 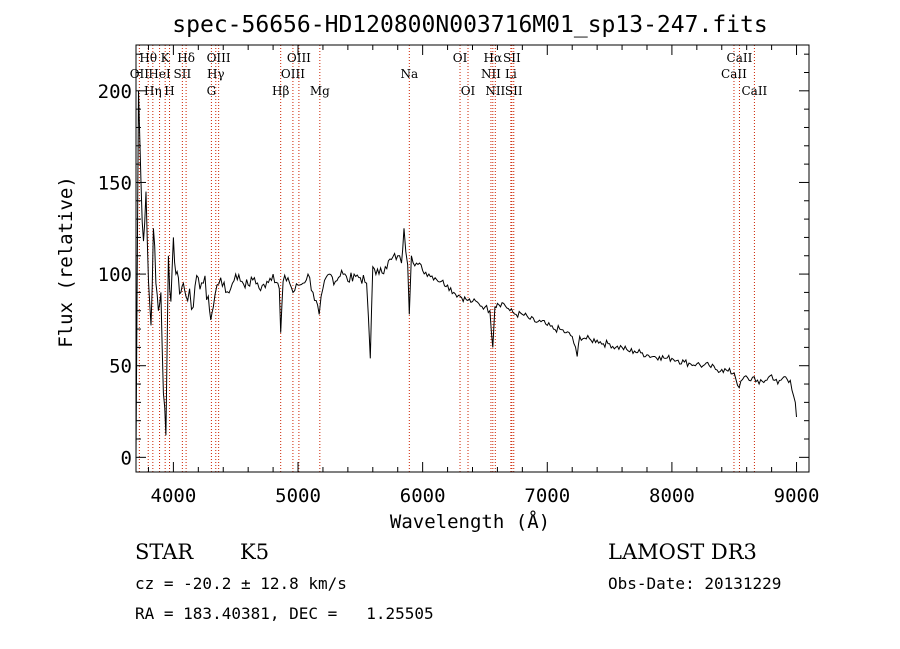 What do you see at coordinates (284, 613) in the screenshot?
I see `coordinates-readout: RA = 183.40381, DEC = 1.25505` at bounding box center [284, 613].